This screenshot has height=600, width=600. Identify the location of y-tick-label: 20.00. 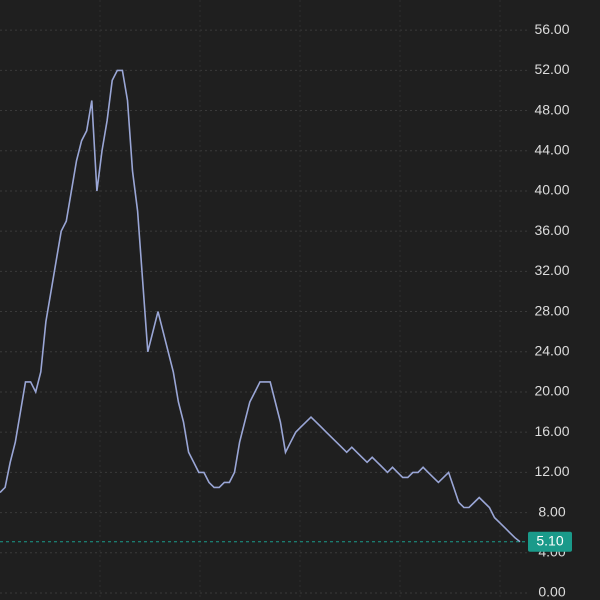
(551, 391).